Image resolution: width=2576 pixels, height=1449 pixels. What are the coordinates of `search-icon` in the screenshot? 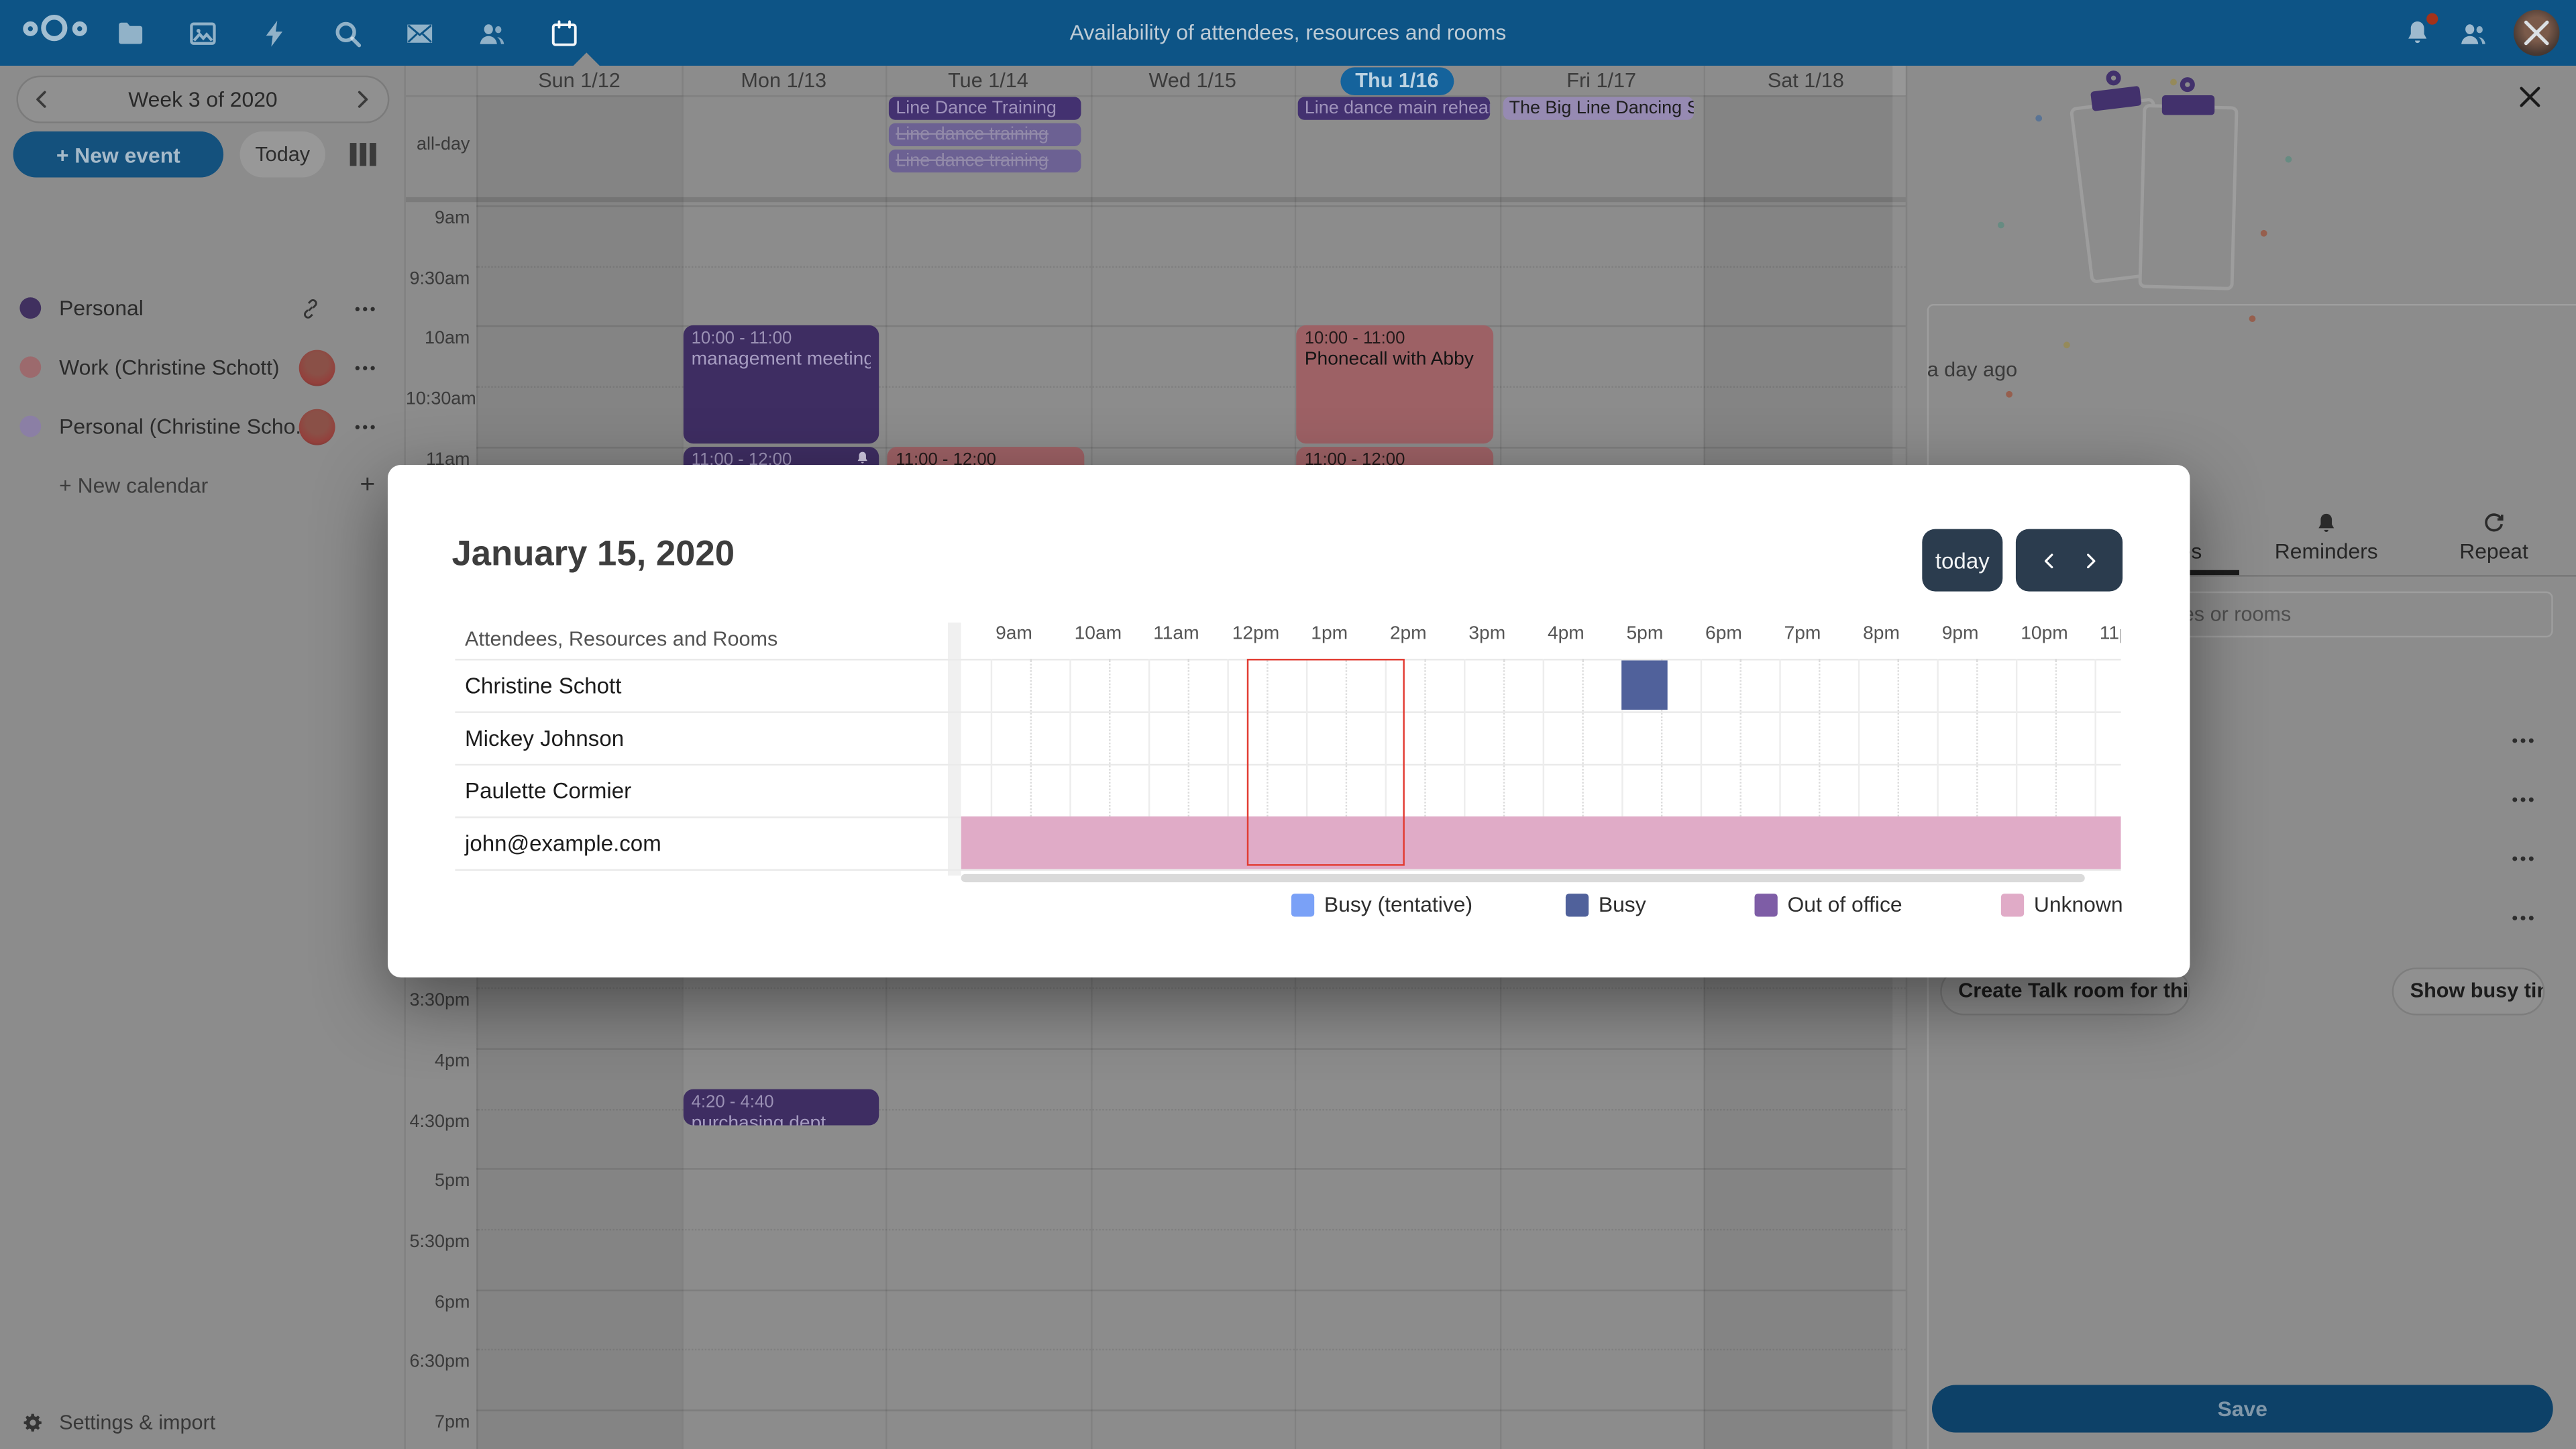 It's located at (348, 33).